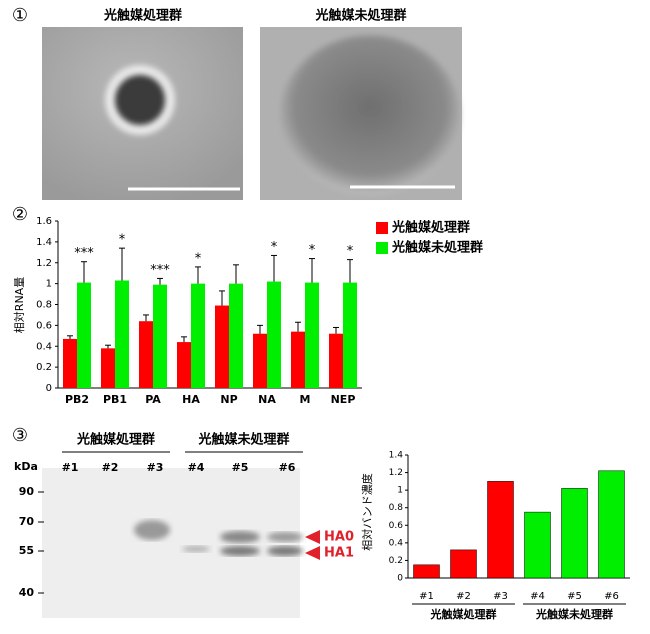  Describe the element at coordinates (20, 214) in the screenshot. I see `panel-label: ②` at that location.